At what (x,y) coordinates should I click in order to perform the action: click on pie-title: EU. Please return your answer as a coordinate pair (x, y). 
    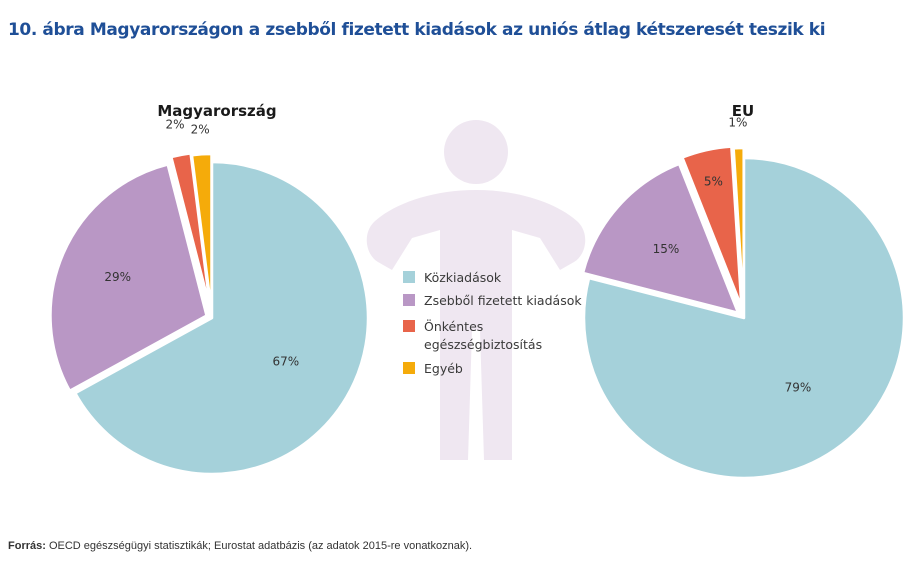
    Looking at the image, I should click on (743, 111).